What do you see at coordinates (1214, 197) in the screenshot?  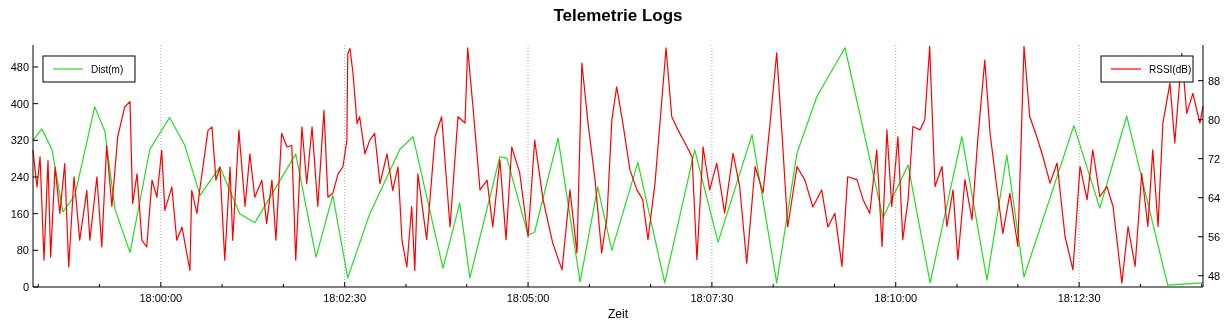 I see `y2-tick-label: 64` at bounding box center [1214, 197].